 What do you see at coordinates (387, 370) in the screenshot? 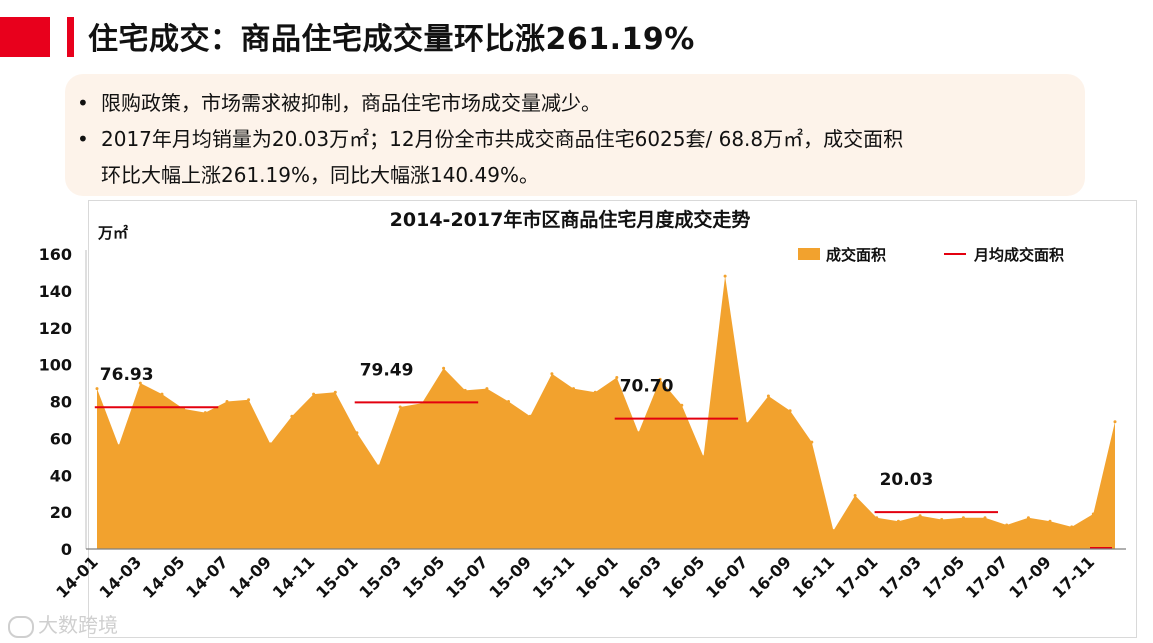
I see `avg-data-label: 79.49` at bounding box center [387, 370].